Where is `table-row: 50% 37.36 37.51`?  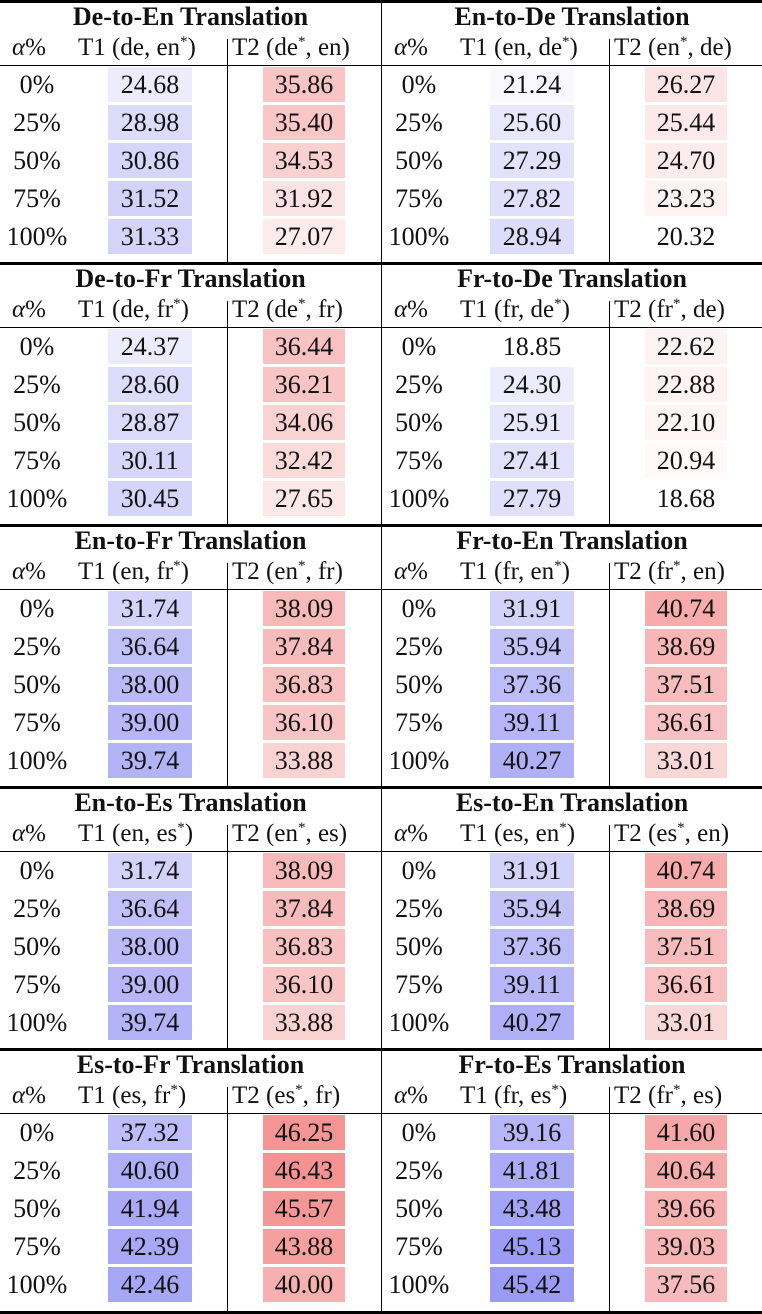 table-row: 50% 37.36 37.51 is located at coordinates (572, 686).